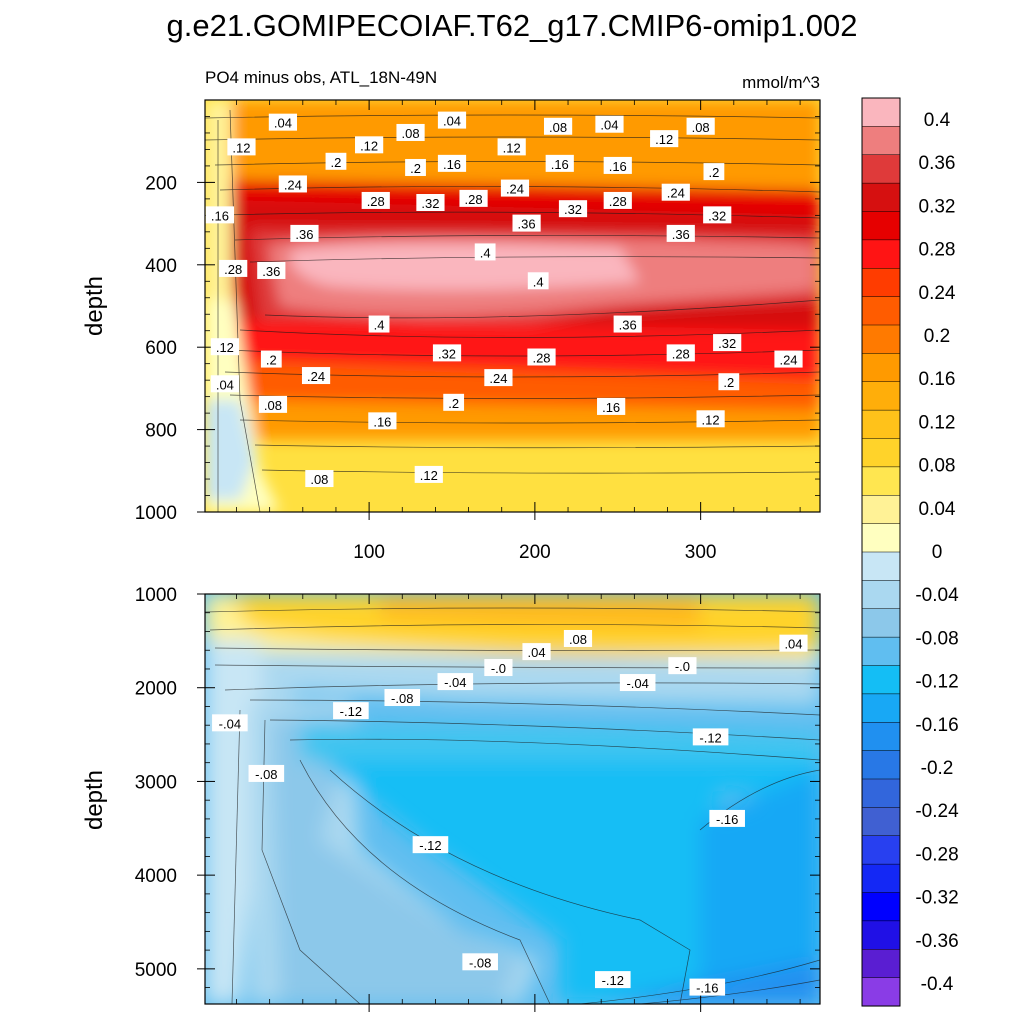  What do you see at coordinates (937, 120) in the screenshot?
I see `colorbar-label: 0.4` at bounding box center [937, 120].